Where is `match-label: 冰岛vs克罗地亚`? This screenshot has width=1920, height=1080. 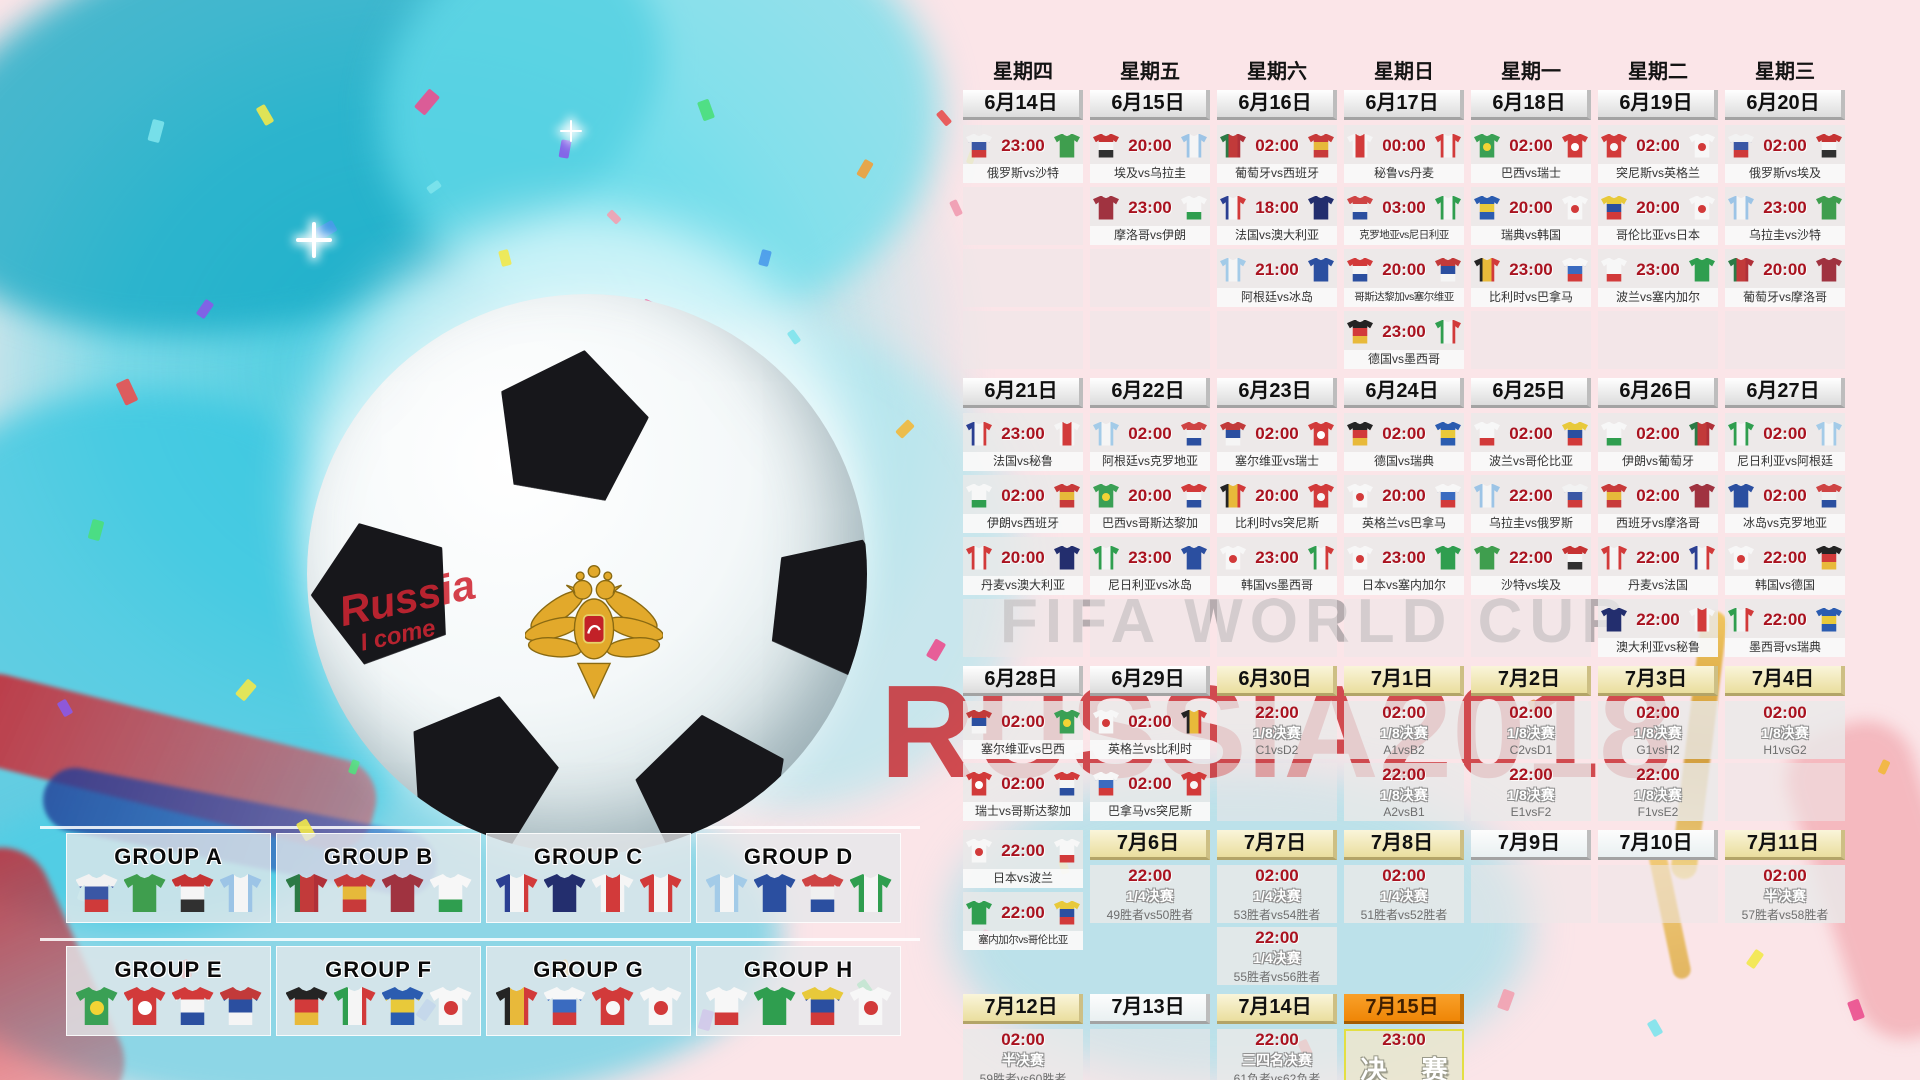
match-label: 冰岛vs克罗地亚 is located at coordinates (1785, 523).